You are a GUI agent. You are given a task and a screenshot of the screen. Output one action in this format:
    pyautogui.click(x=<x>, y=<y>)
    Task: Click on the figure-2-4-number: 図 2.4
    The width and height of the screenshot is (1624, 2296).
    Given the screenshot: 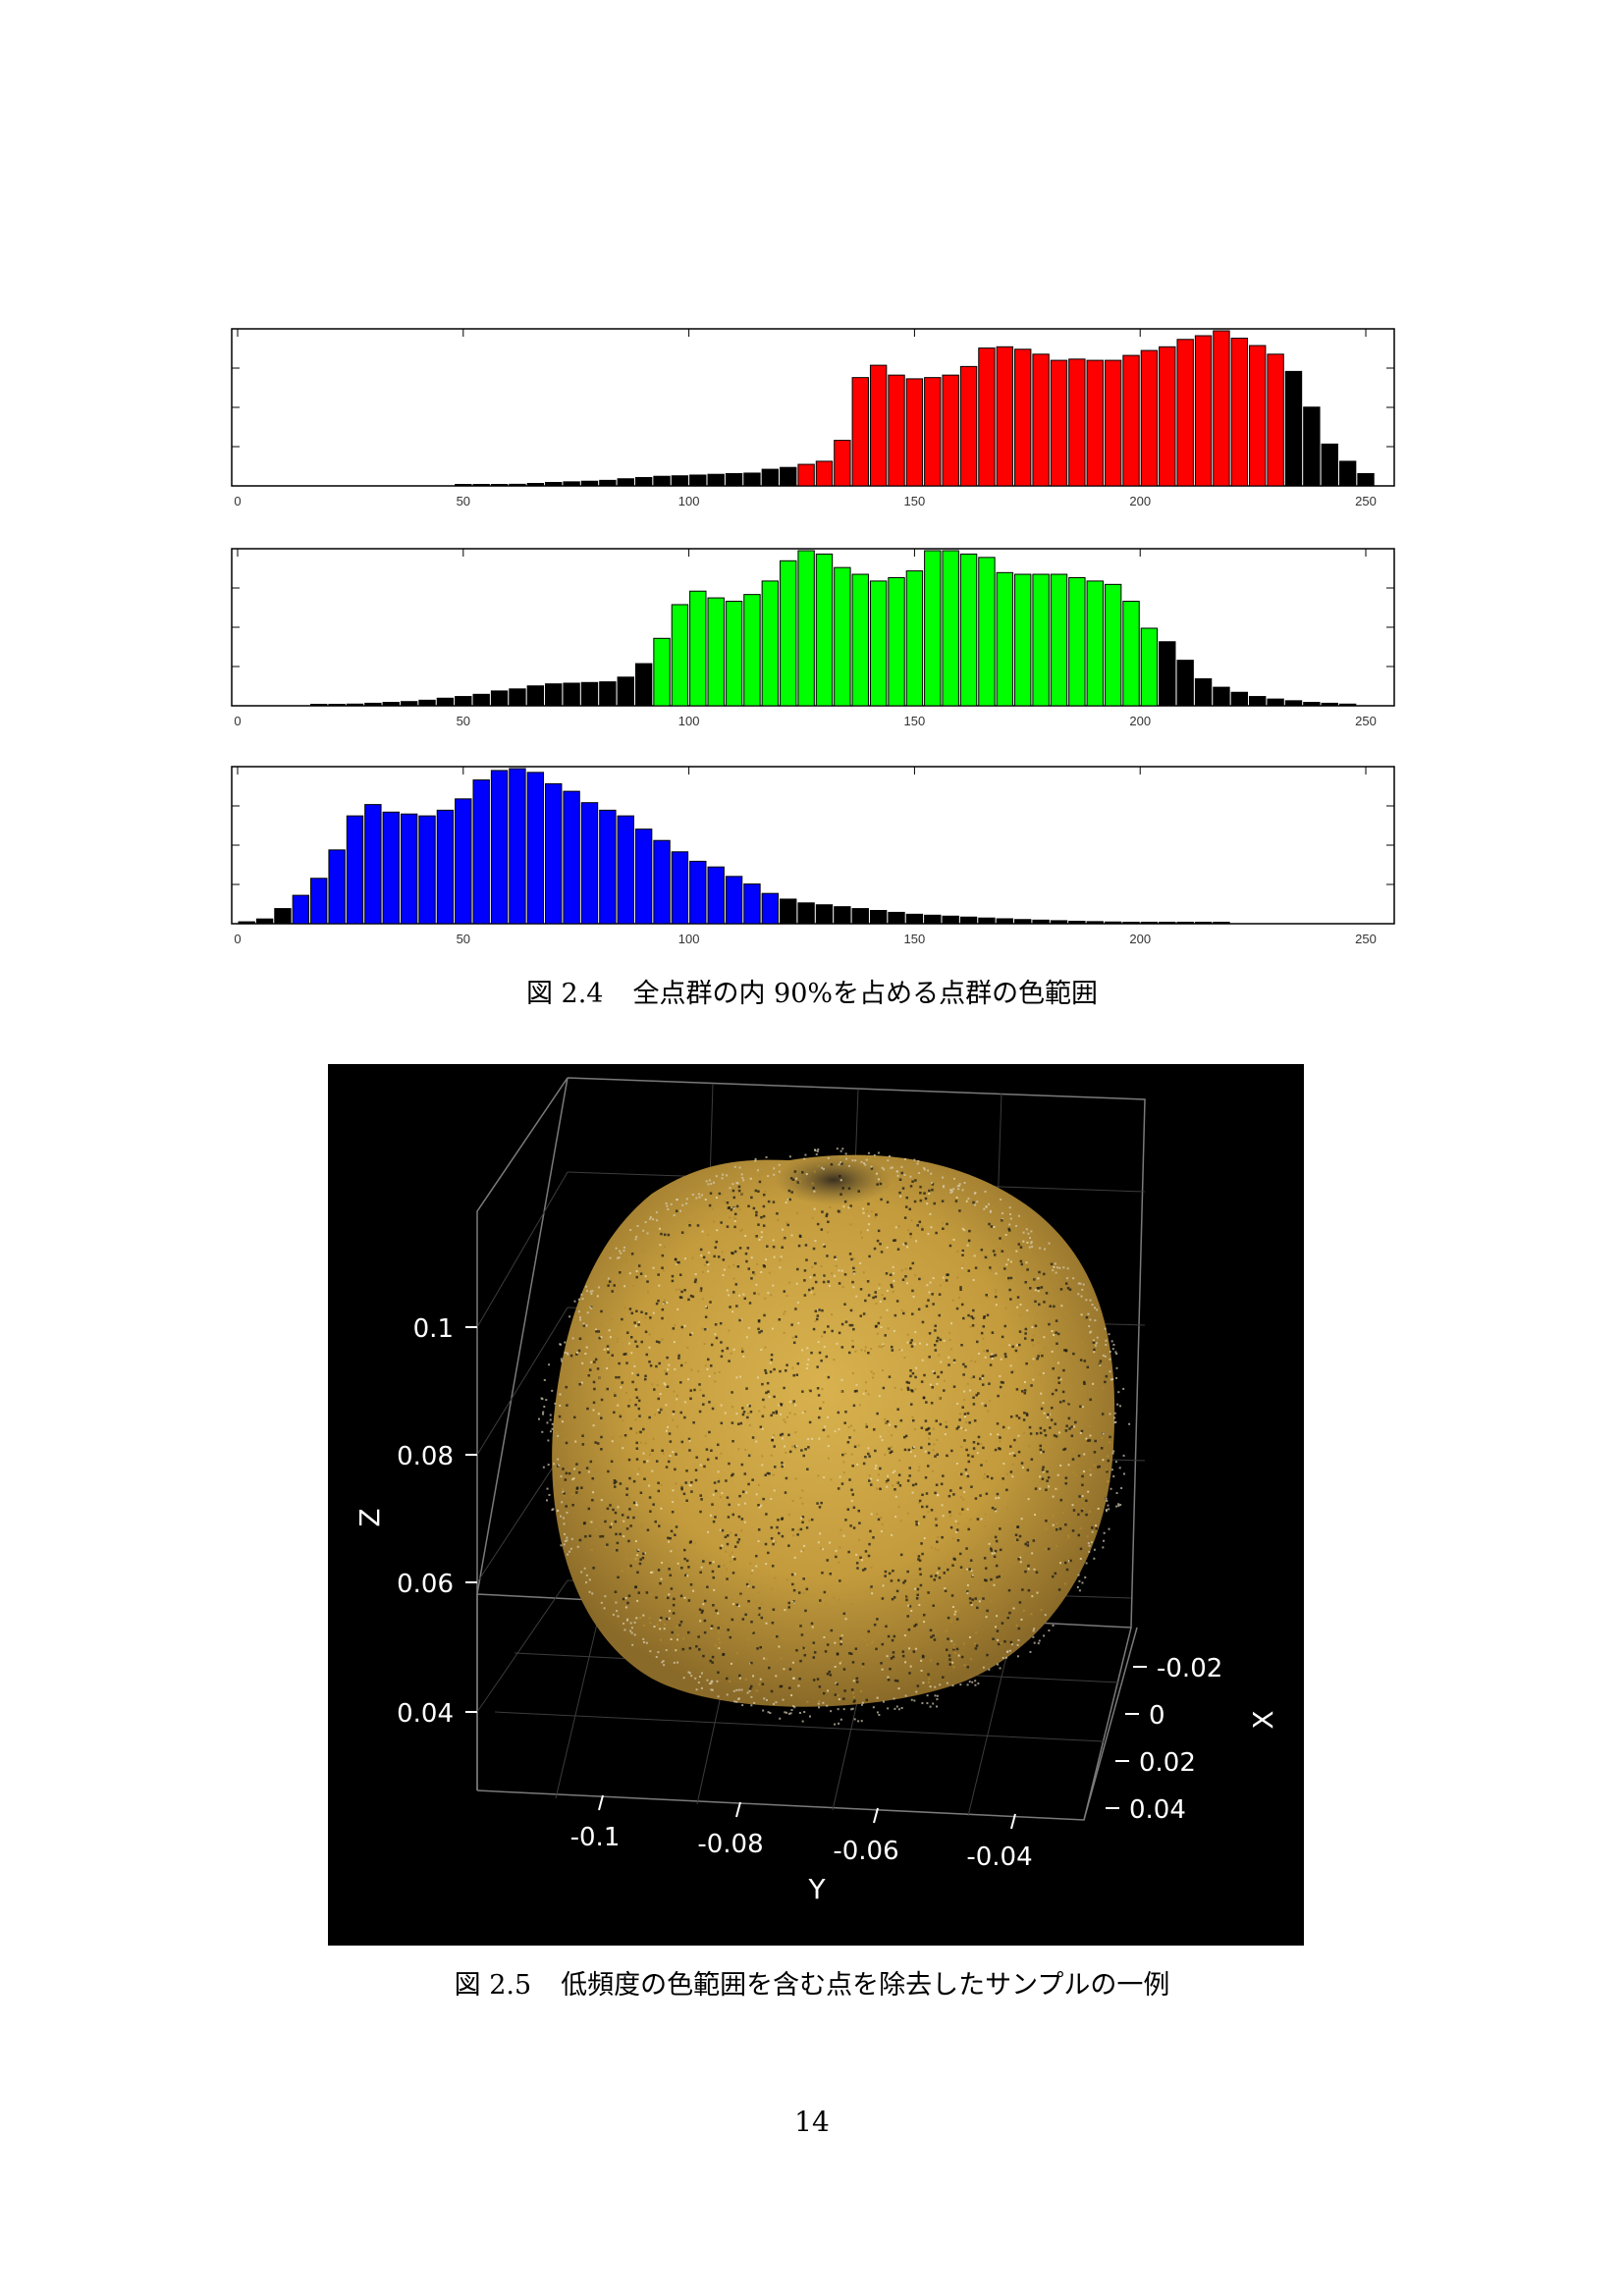 What is the action you would take?
    pyautogui.click(x=564, y=994)
    